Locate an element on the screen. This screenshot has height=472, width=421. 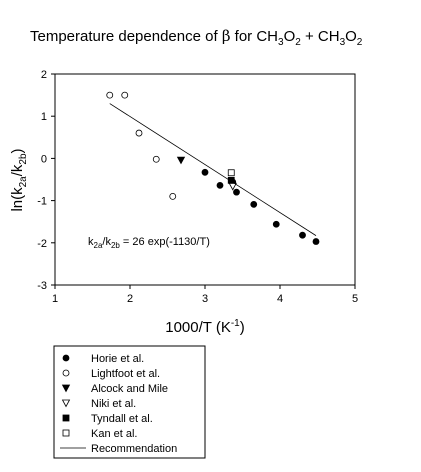
legend-marker-alcock-and-mile is located at coordinates (66, 388).